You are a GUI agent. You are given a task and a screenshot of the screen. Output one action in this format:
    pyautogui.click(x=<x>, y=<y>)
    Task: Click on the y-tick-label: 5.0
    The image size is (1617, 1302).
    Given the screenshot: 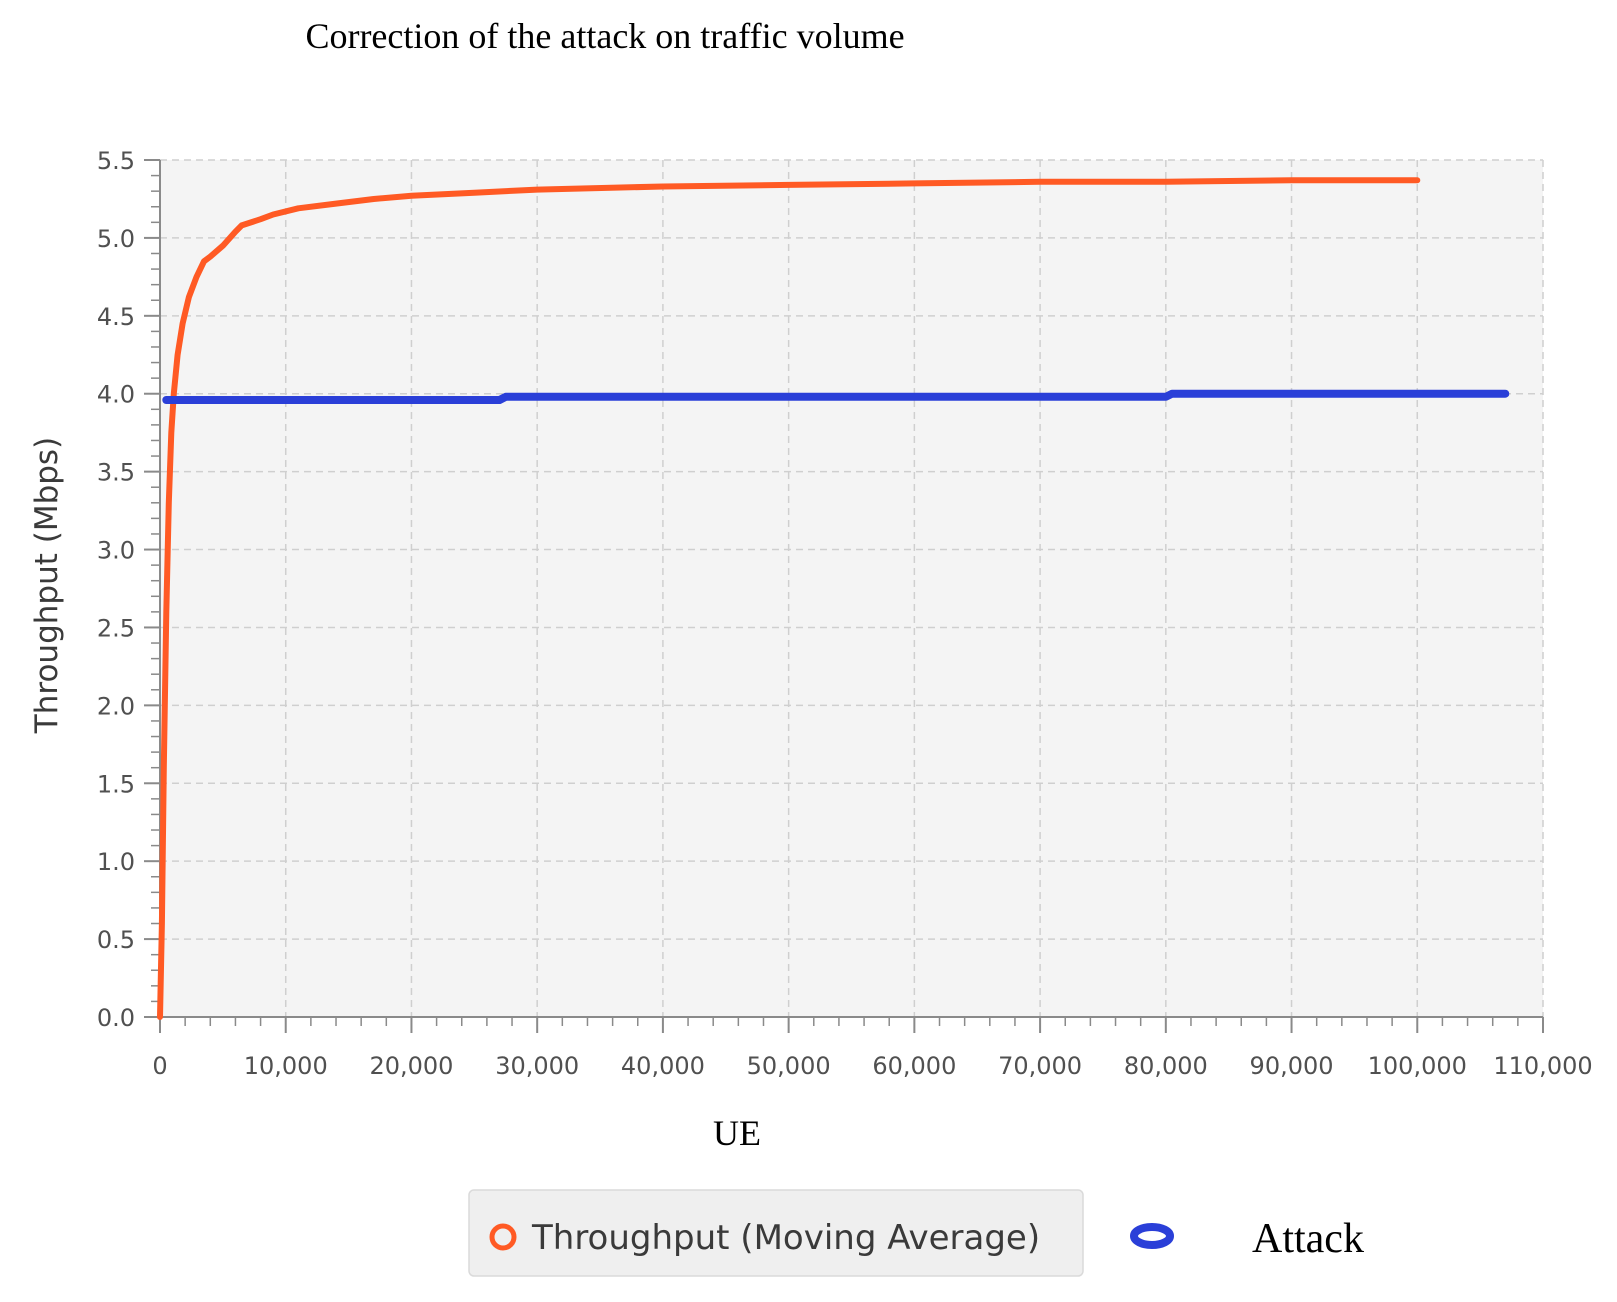 What is the action you would take?
    pyautogui.click(x=116, y=239)
    